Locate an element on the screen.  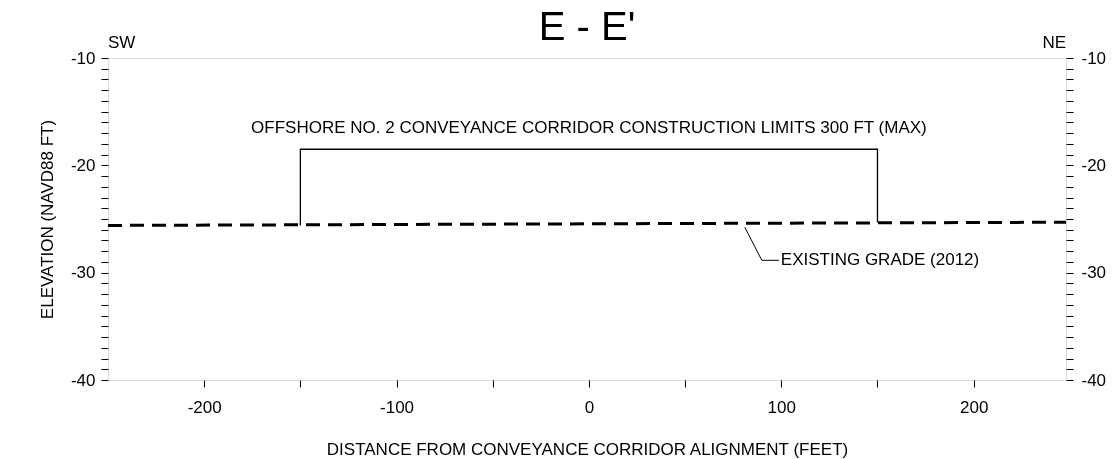
y-tick-label: -30 is located at coordinates (83, 273).